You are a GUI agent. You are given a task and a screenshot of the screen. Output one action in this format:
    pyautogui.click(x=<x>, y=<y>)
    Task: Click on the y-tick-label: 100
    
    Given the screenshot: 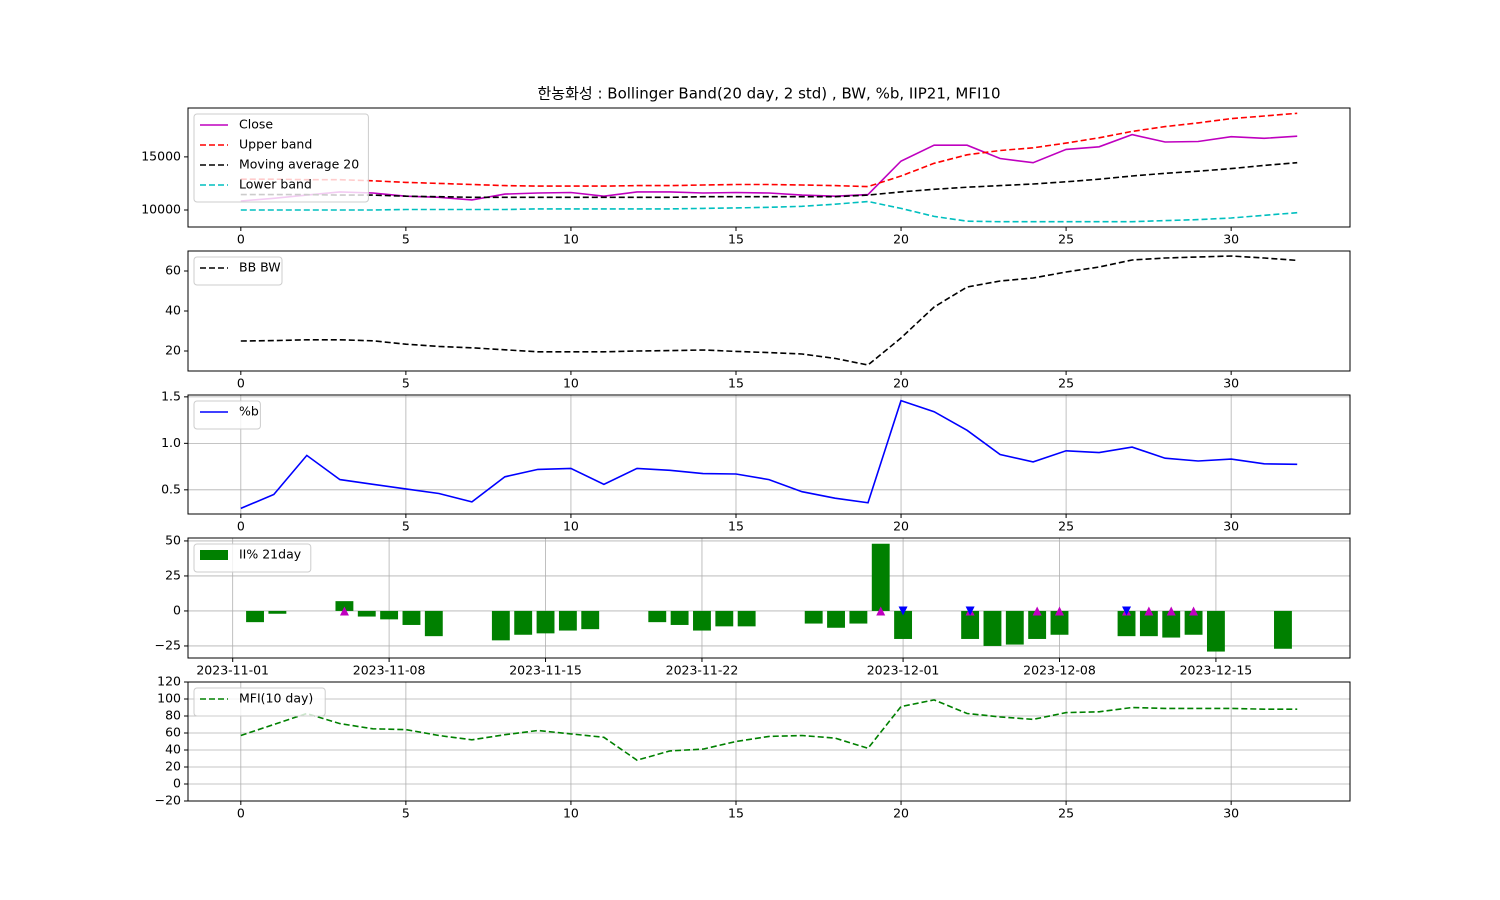 What is the action you would take?
    pyautogui.click(x=169, y=698)
    